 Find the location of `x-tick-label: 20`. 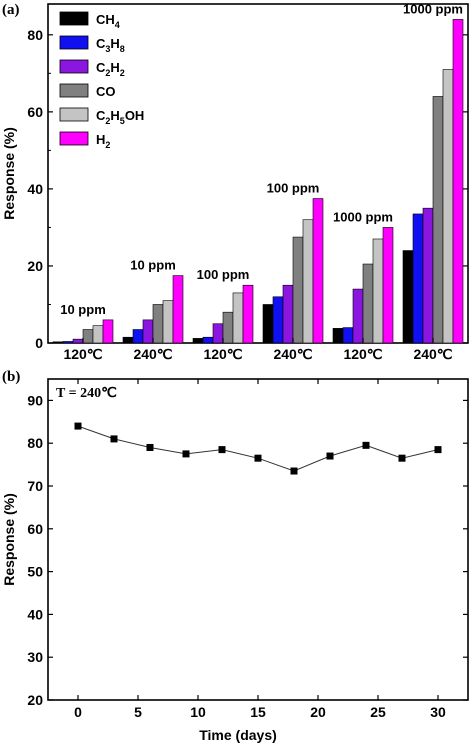

x-tick-label: 20 is located at coordinates (318, 712).